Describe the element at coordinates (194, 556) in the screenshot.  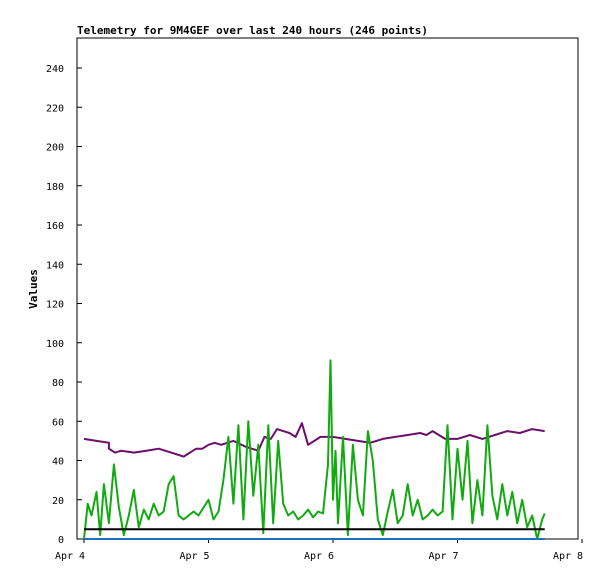
I see `x-tick-label: Apr 5` at that location.